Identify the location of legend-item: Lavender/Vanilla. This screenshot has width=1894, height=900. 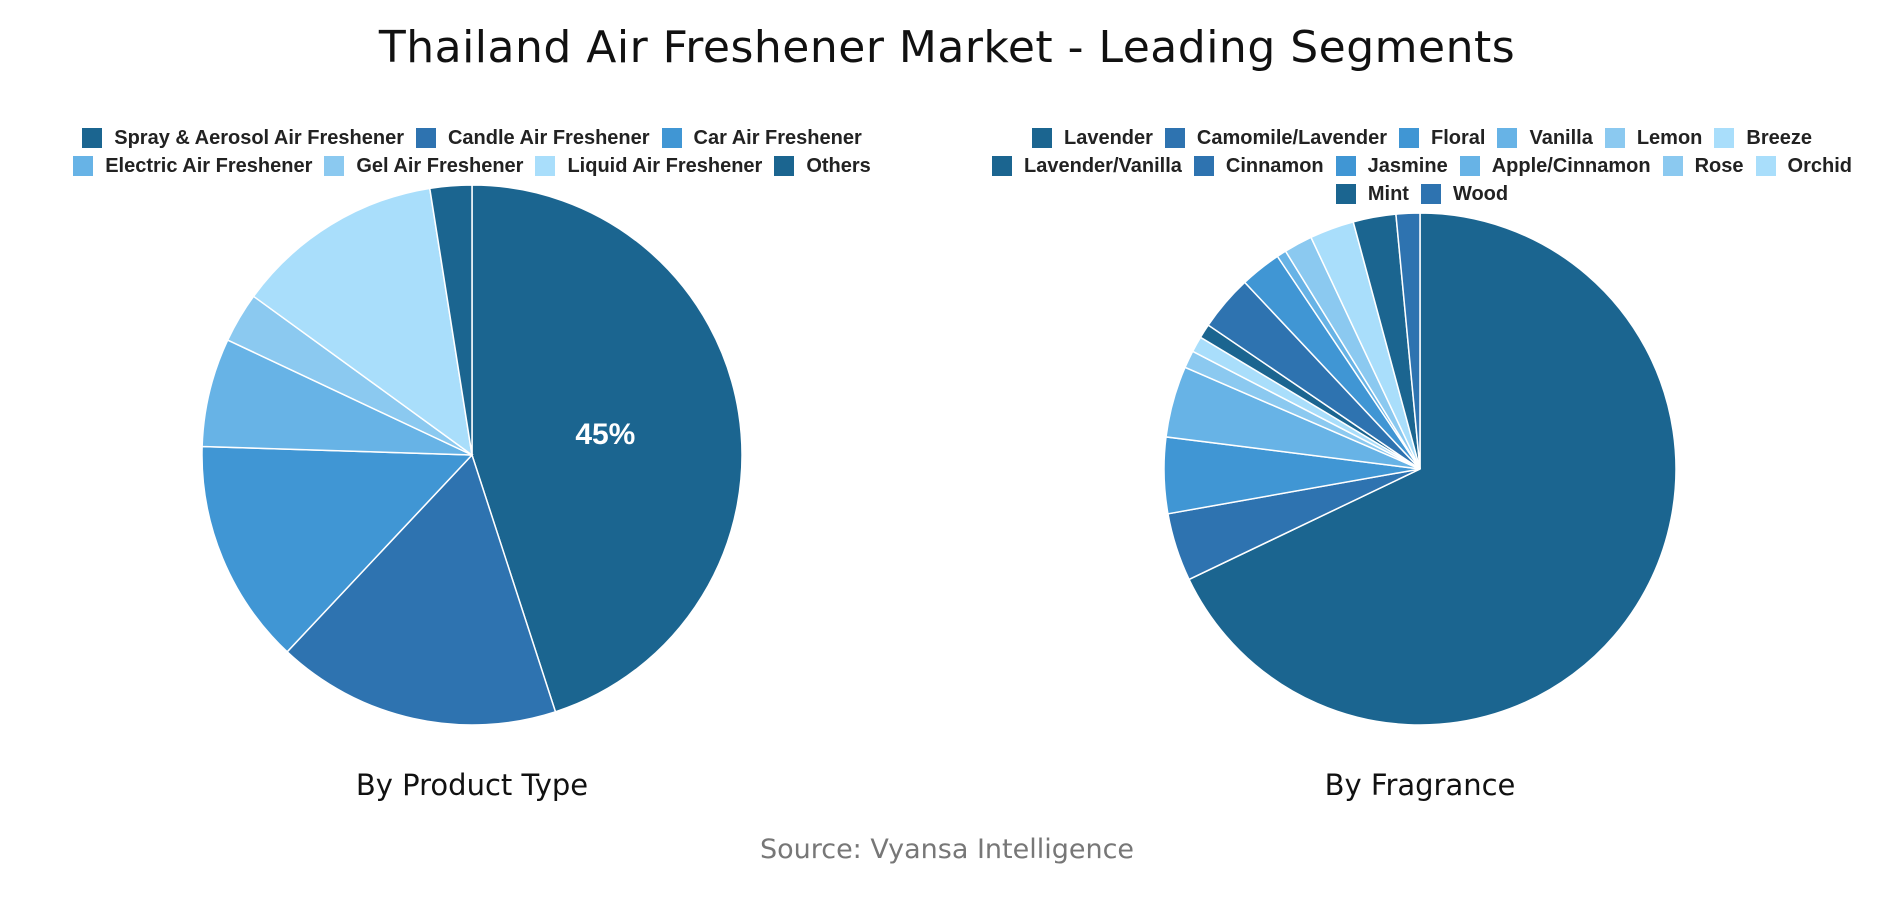
(1087, 166).